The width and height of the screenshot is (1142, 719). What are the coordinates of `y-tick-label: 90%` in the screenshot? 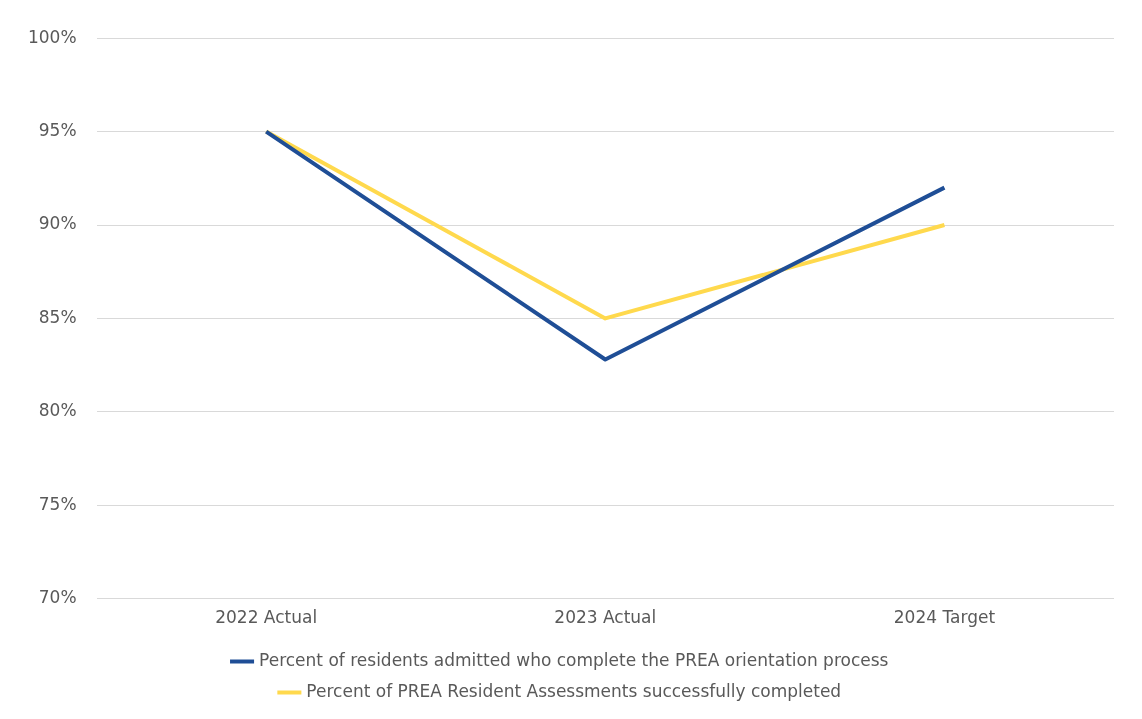 It's located at (57, 223).